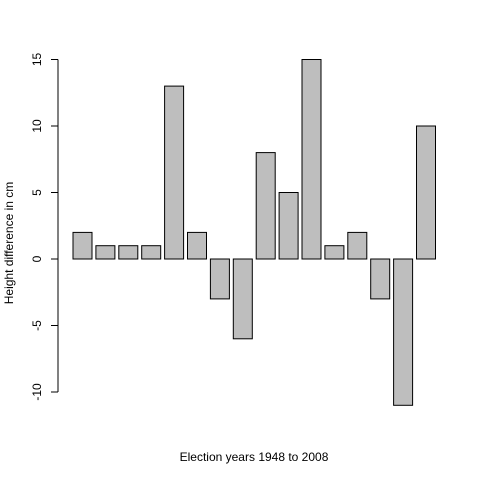 The image size is (480, 480). Describe the element at coordinates (37, 392) in the screenshot. I see `y-tick-label: -10` at that location.